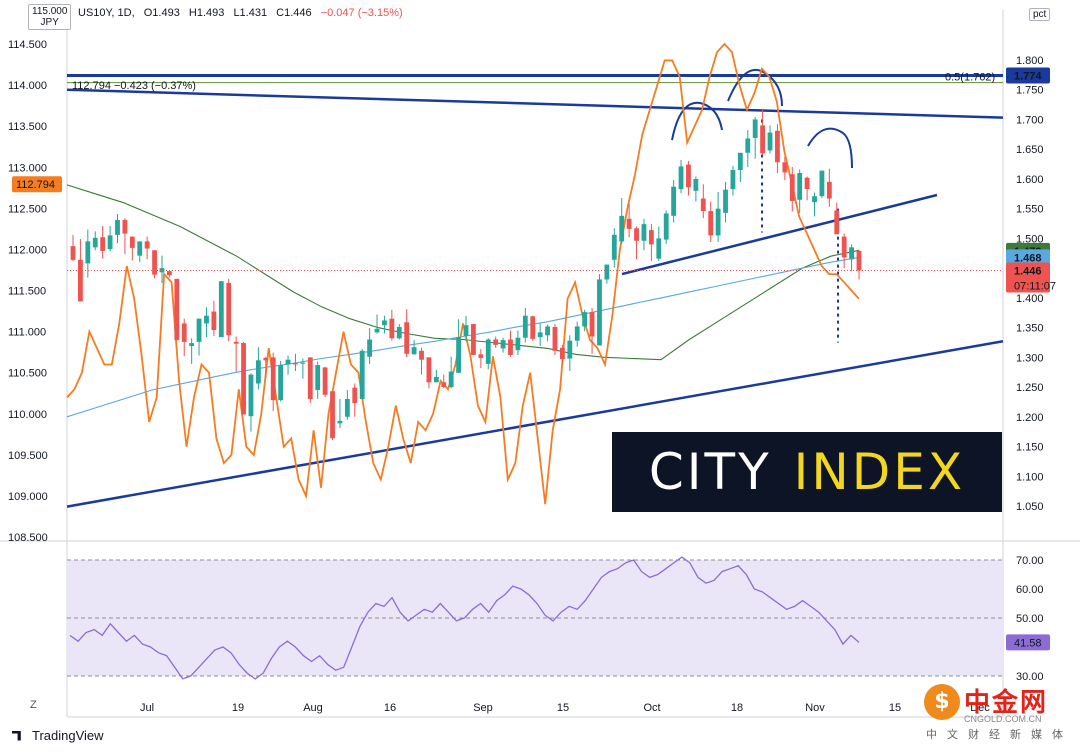 The width and height of the screenshot is (1080, 753). Describe the element at coordinates (294, 13) in the screenshot. I see `ohlc-close: C1.446` at that location.